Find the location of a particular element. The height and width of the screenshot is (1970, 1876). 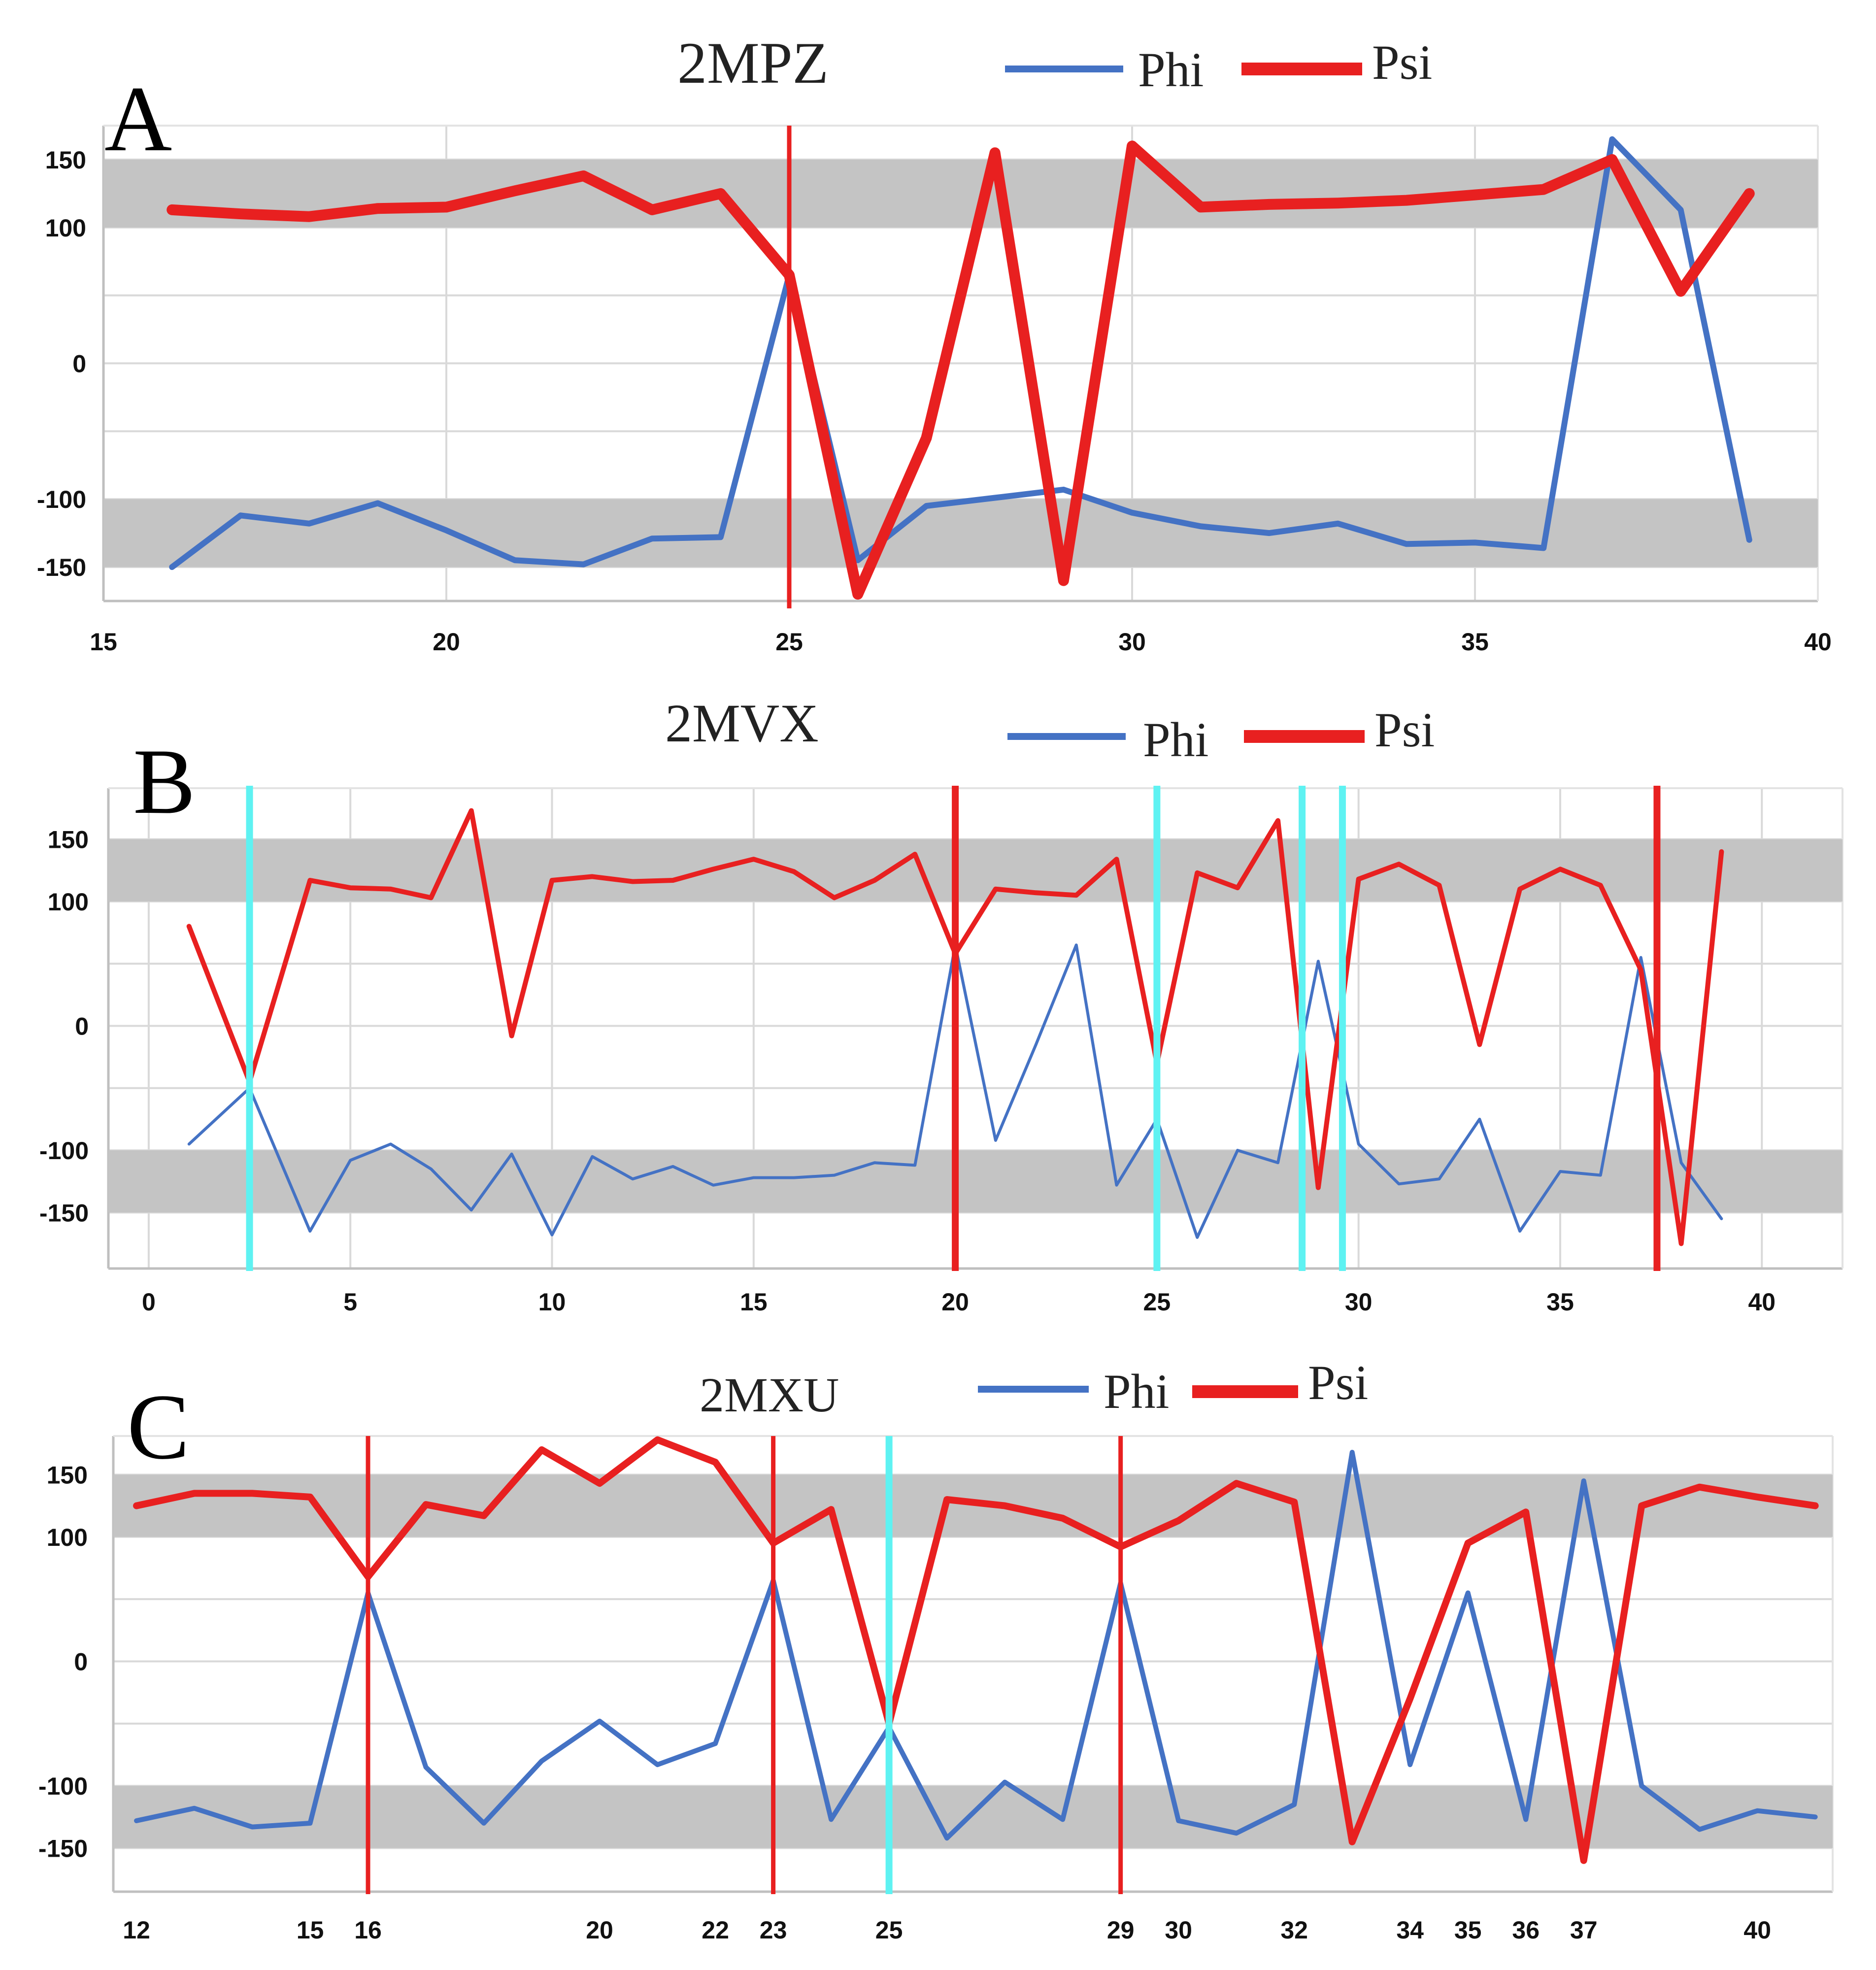

panel-b-letter: B is located at coordinates (165, 782).